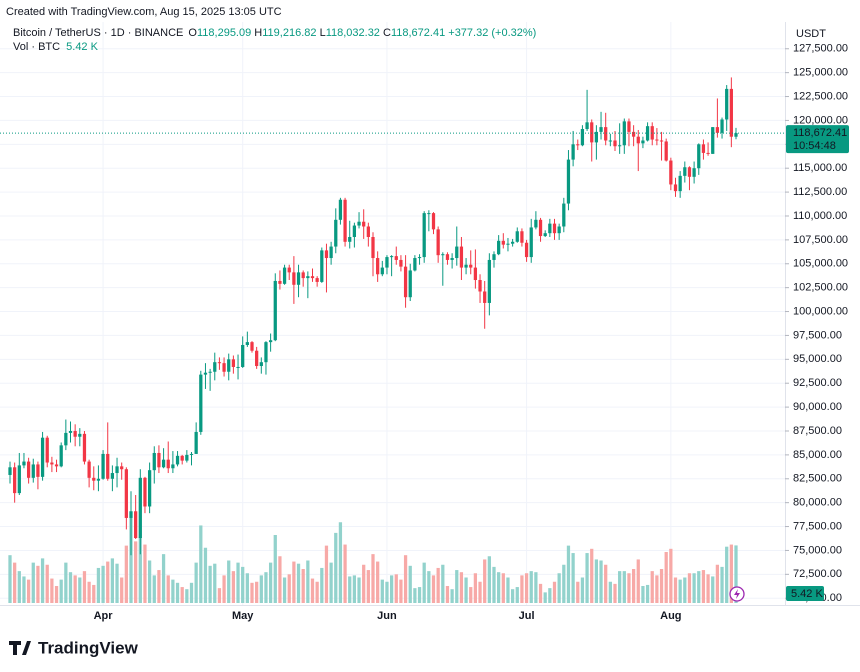 Image resolution: width=860 pixels, height=672 pixels. Describe the element at coordinates (192, 33) in the screenshot. I see `o-label: O` at that location.